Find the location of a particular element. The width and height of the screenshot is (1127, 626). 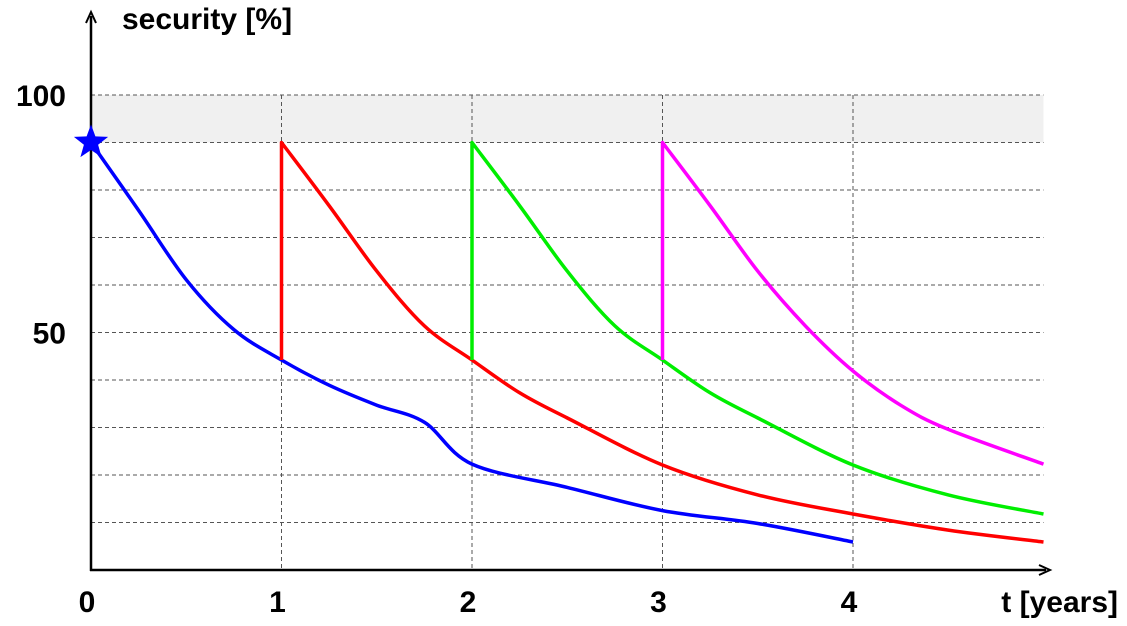

x-tick-label-3: 3 is located at coordinates (658, 602).